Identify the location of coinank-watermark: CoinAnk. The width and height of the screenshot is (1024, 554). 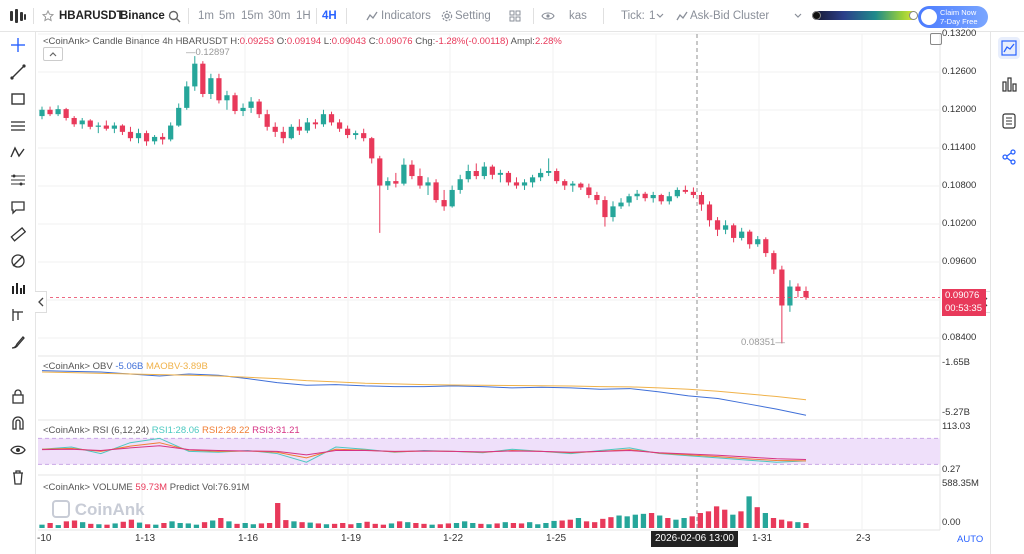
(98, 510).